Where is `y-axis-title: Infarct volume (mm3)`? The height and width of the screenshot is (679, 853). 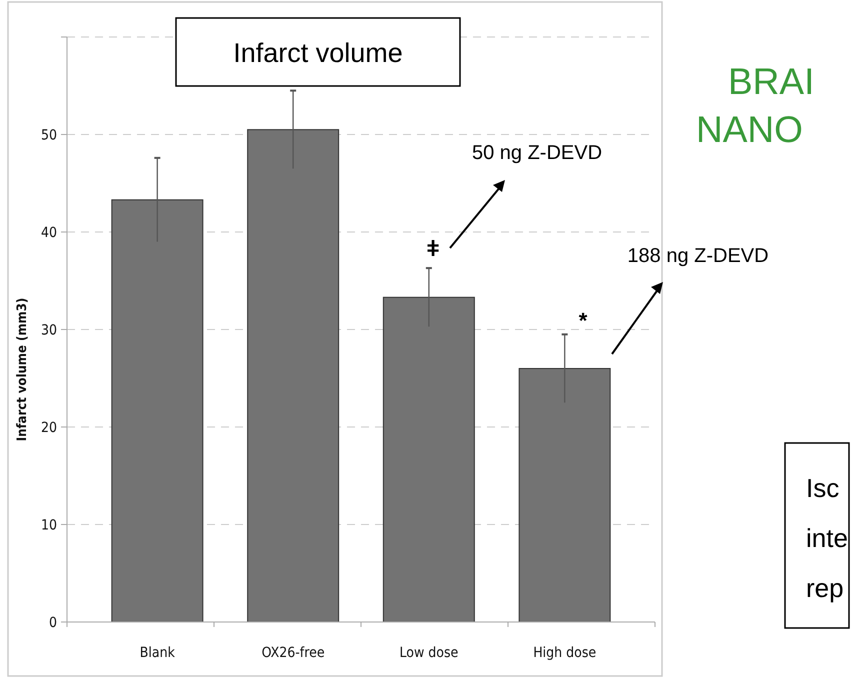 y-axis-title: Infarct volume (mm3) is located at coordinates (22, 370).